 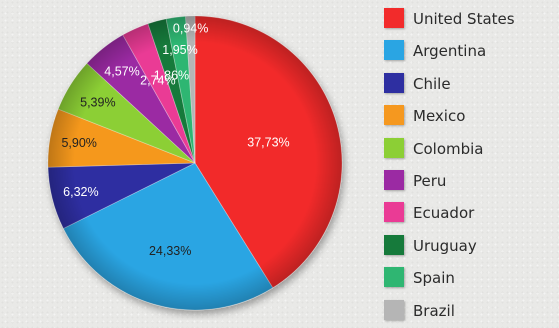 What do you see at coordinates (448, 148) in the screenshot?
I see `legend-label: Colombia` at bounding box center [448, 148].